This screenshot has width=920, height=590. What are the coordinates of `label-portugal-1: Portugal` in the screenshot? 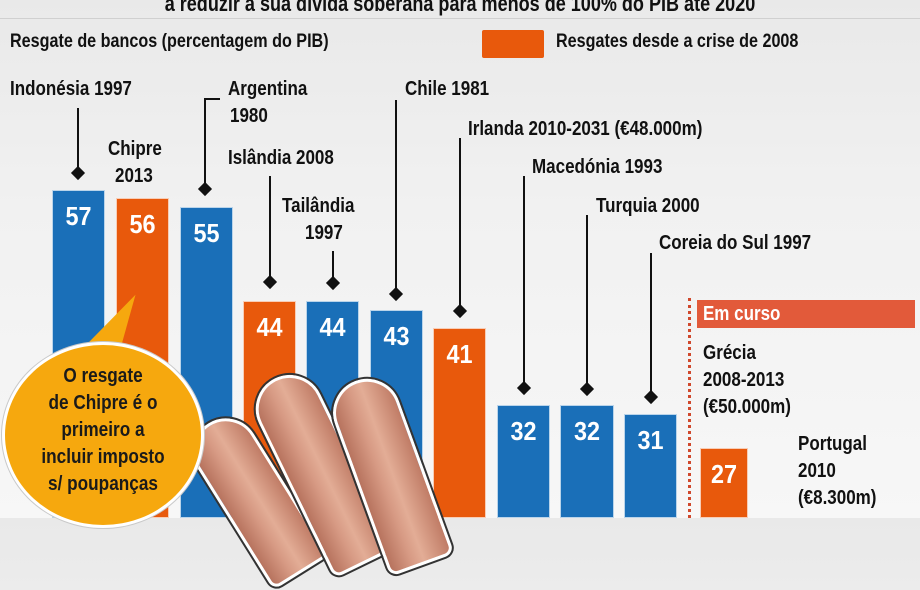 It's located at (832, 444).